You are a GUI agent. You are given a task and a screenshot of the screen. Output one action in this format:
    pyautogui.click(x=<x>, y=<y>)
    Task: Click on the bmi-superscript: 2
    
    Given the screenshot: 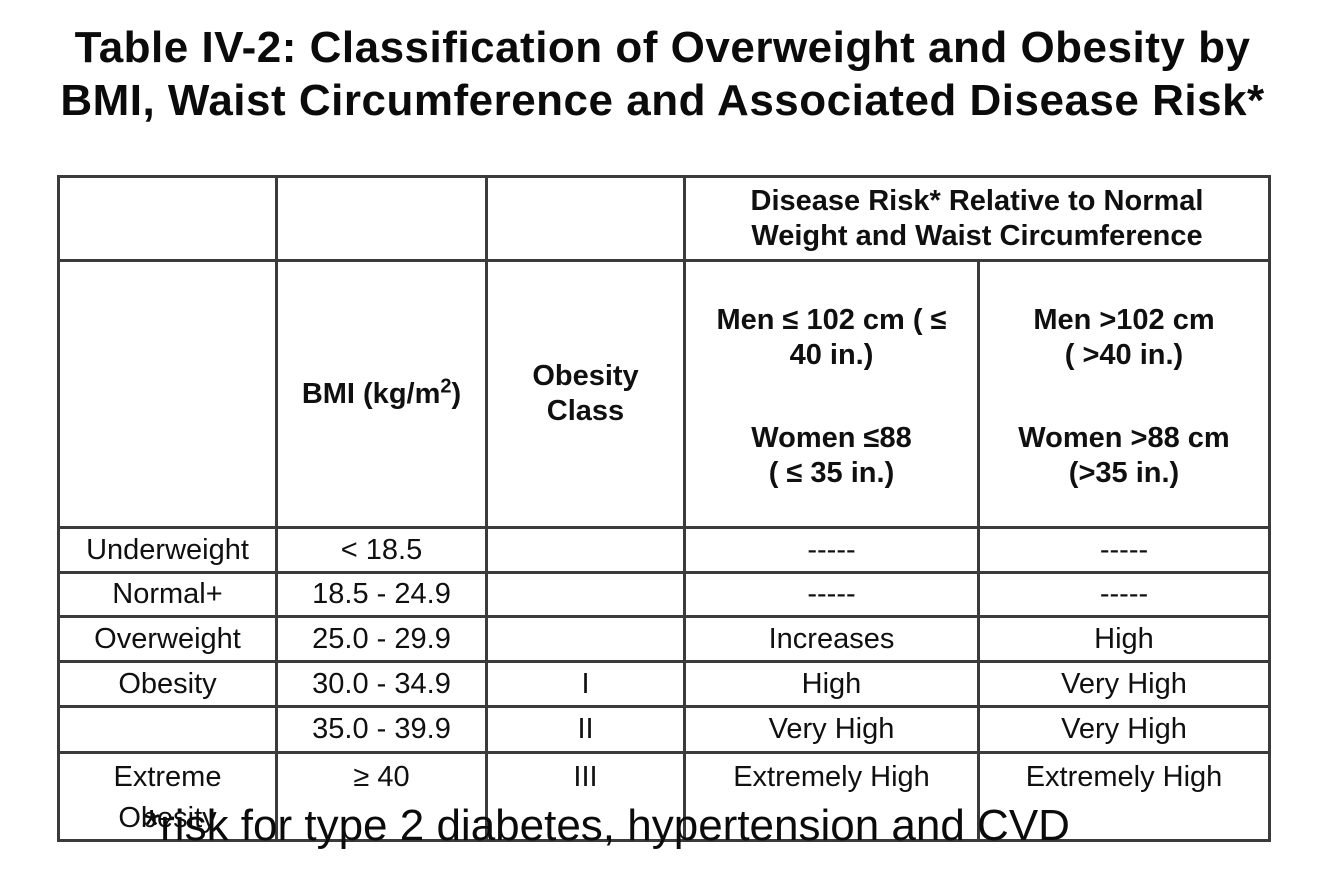 What is the action you would take?
    pyautogui.click(x=446, y=385)
    